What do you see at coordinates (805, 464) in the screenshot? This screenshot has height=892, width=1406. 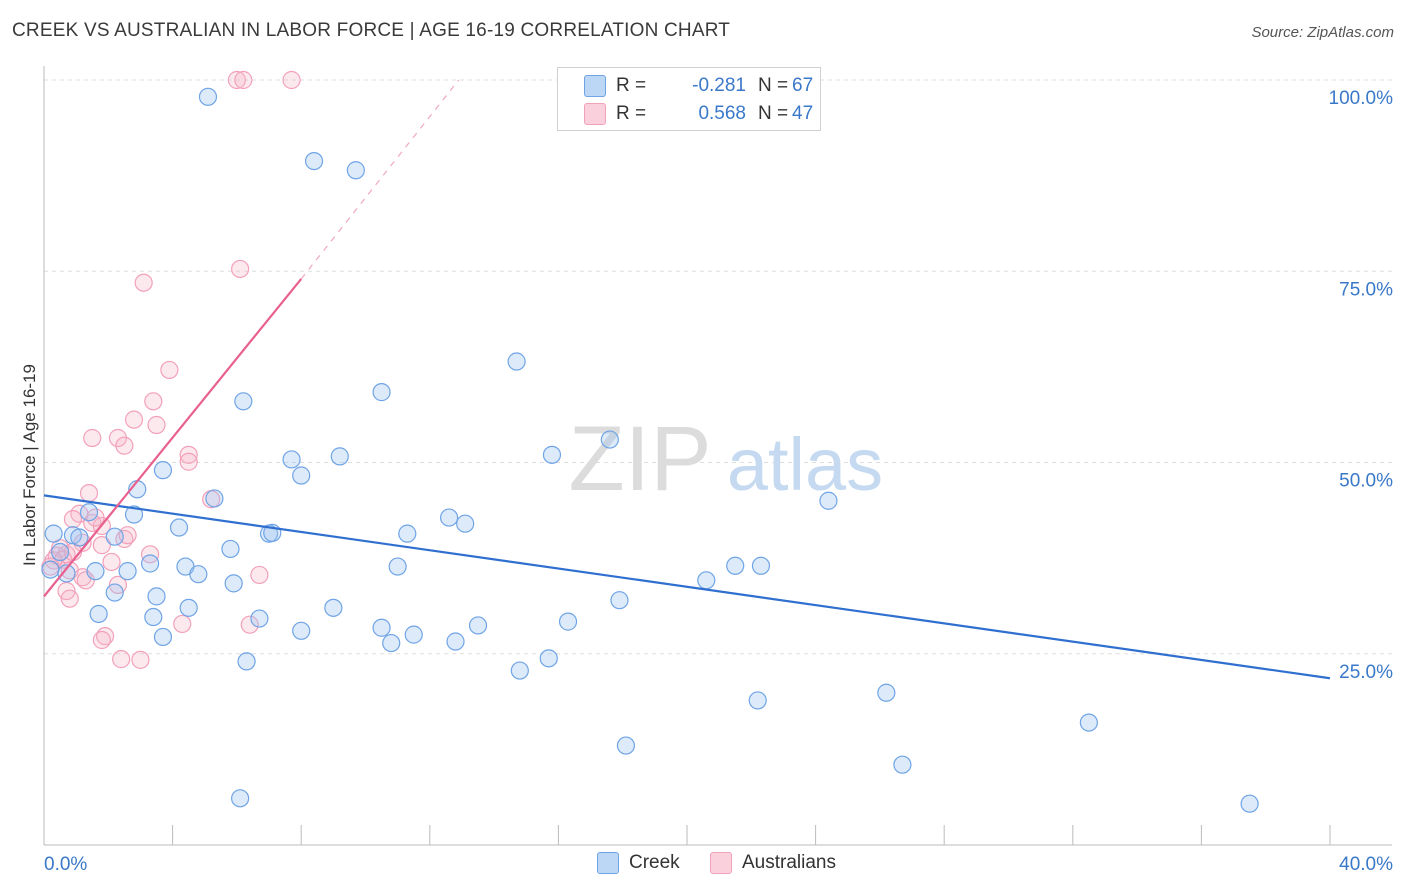 I see `watermark-atlas: atlas` at bounding box center [805, 464].